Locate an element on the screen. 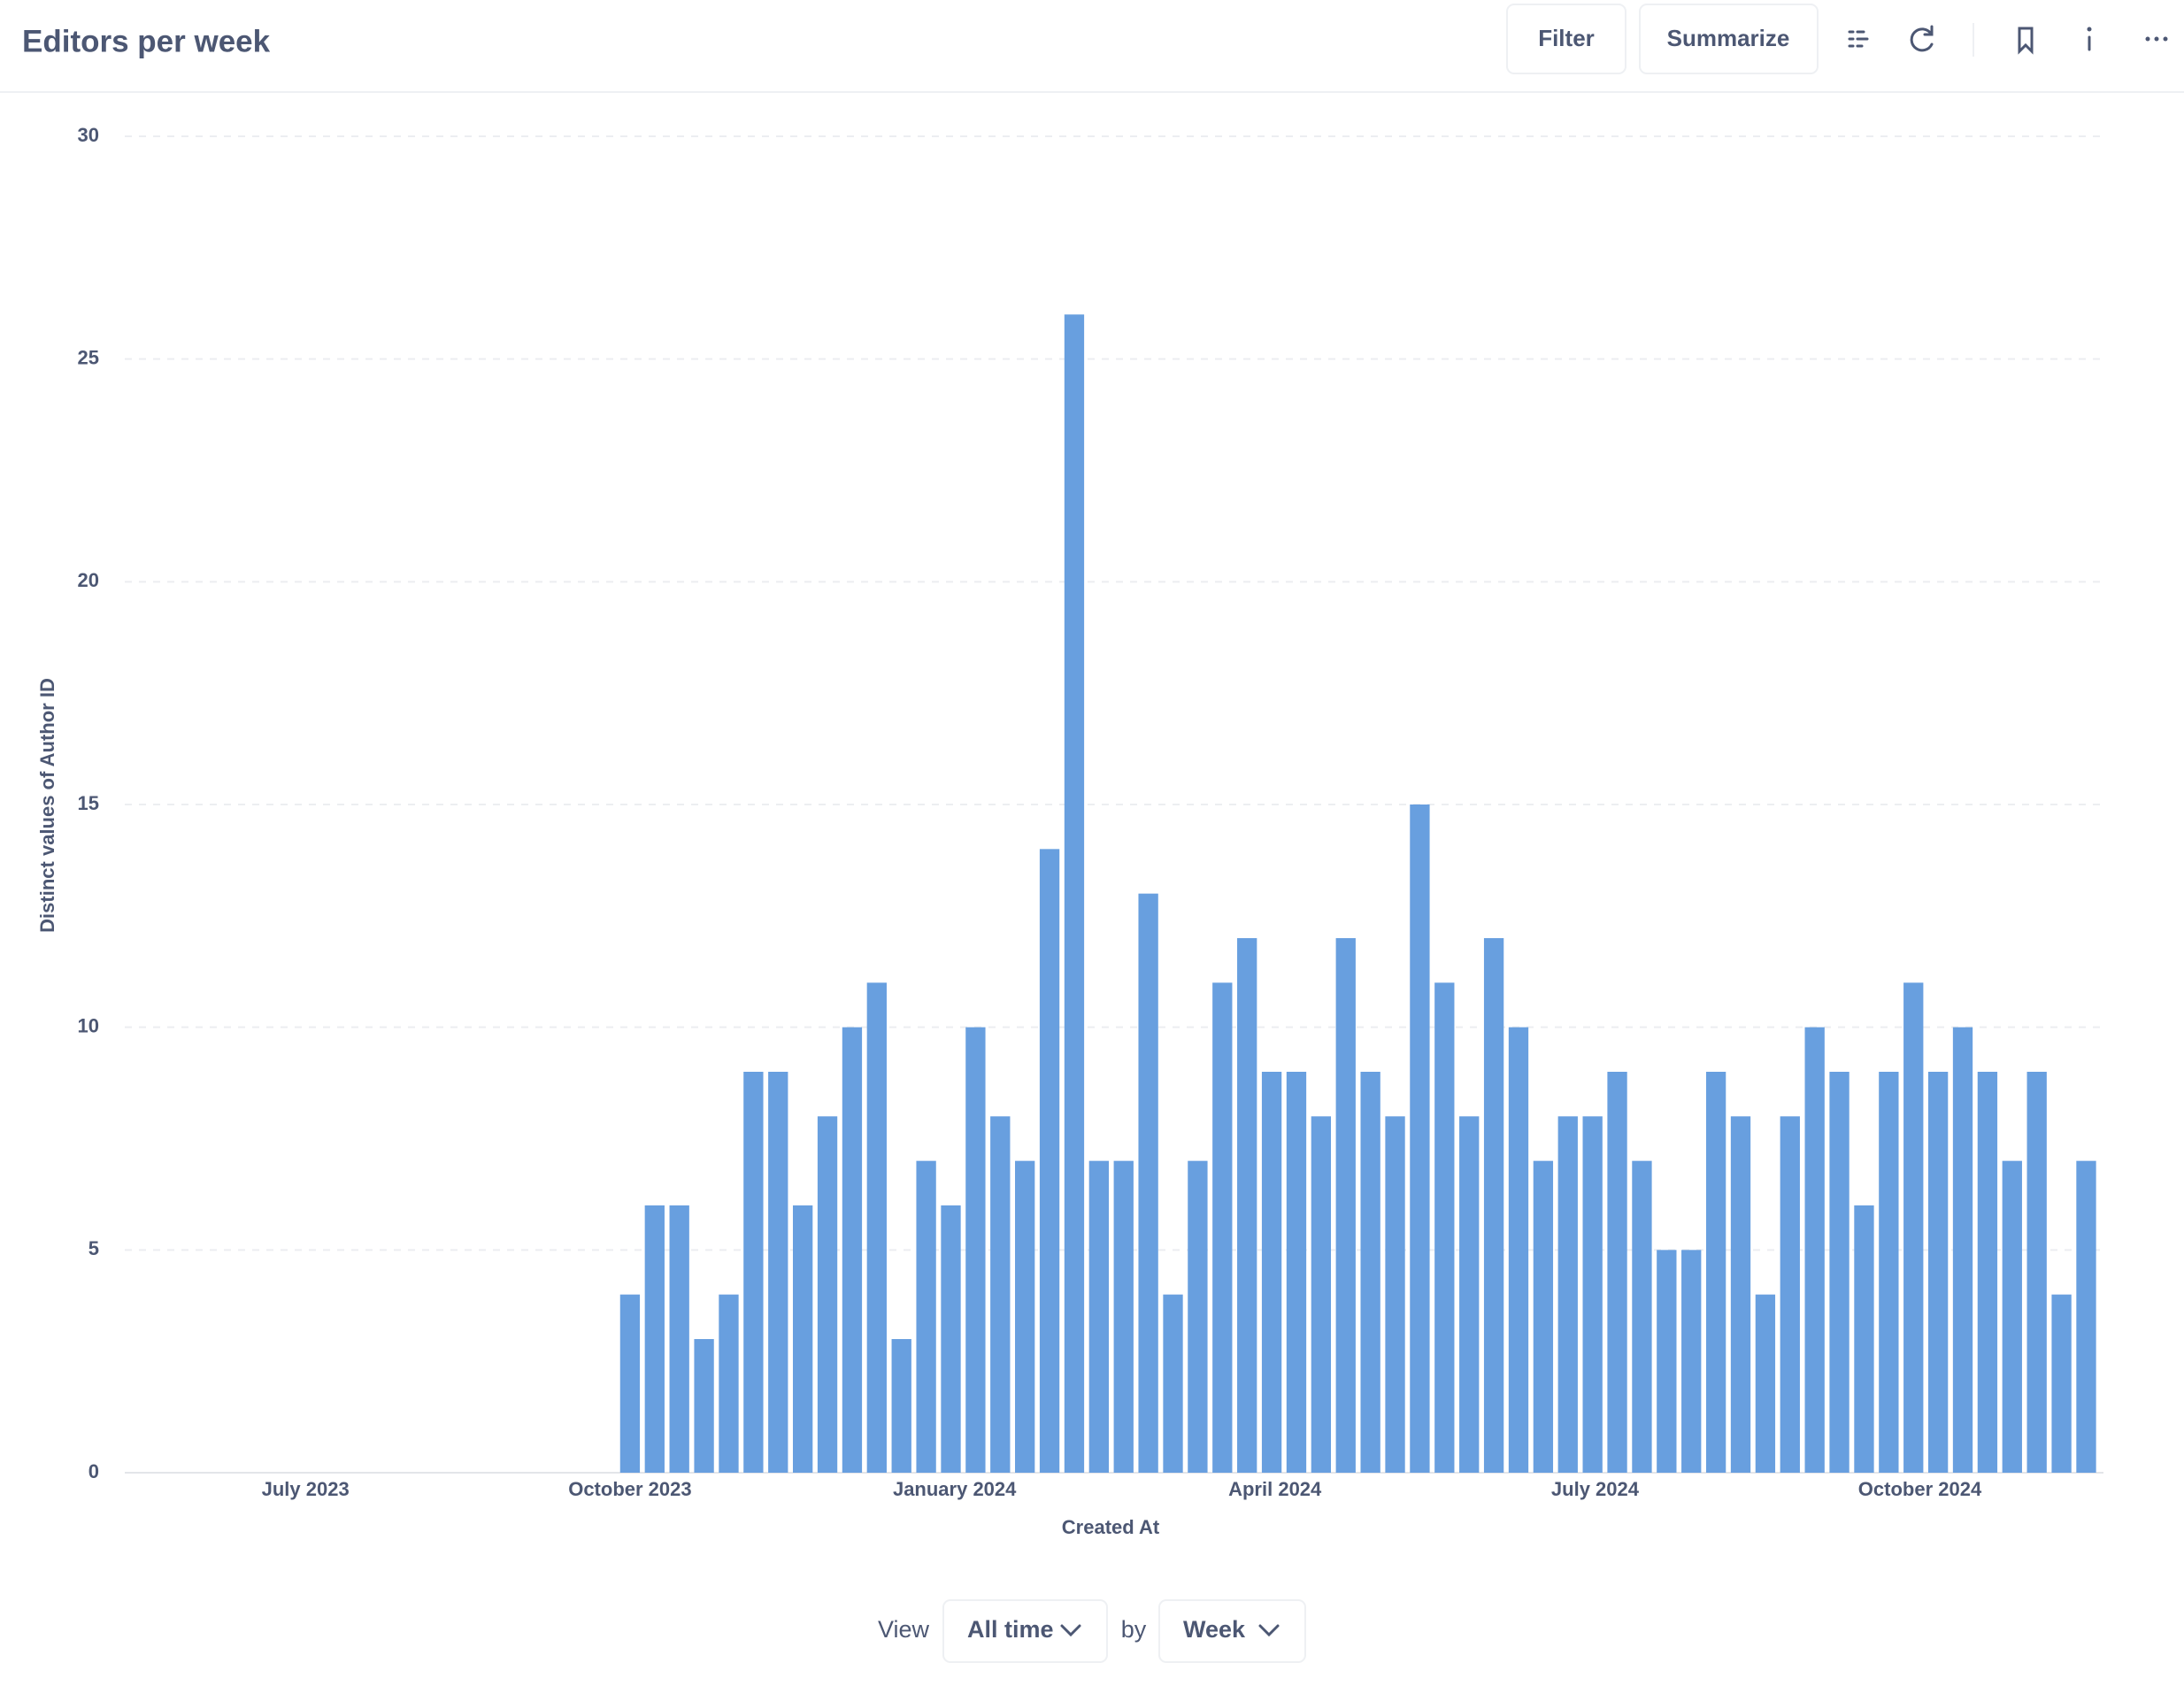 This screenshot has height=1686, width=2184. info-icon is located at coordinates (2089, 39).